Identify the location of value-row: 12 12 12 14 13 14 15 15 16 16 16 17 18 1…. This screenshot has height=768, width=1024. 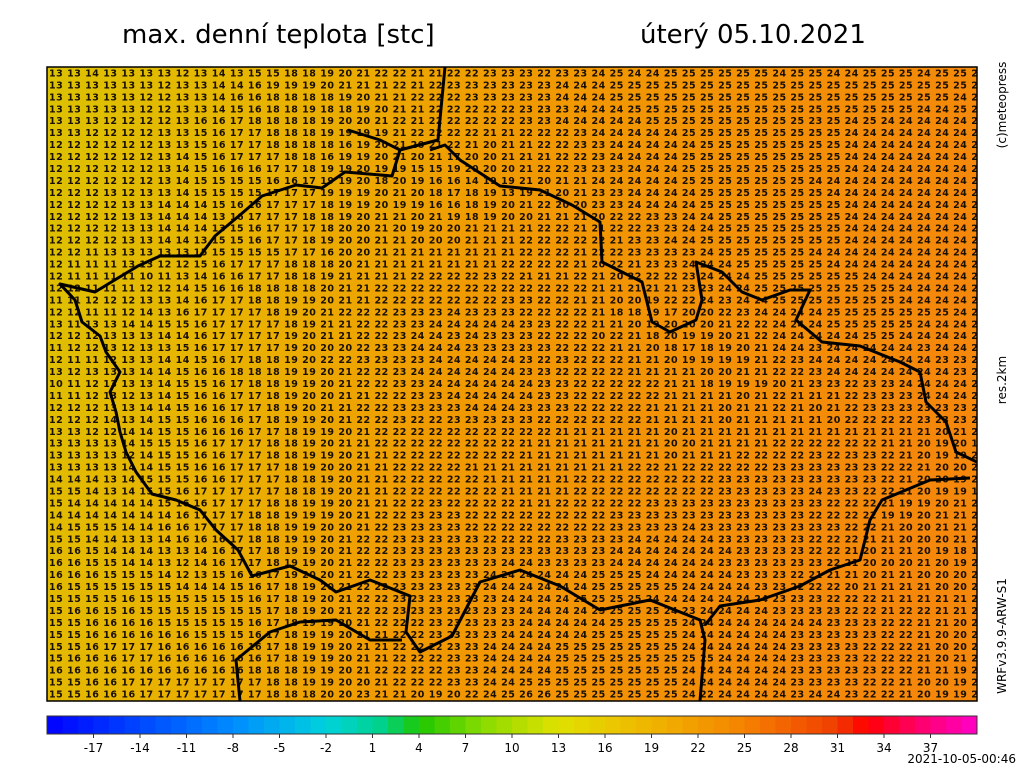
(517, 420).